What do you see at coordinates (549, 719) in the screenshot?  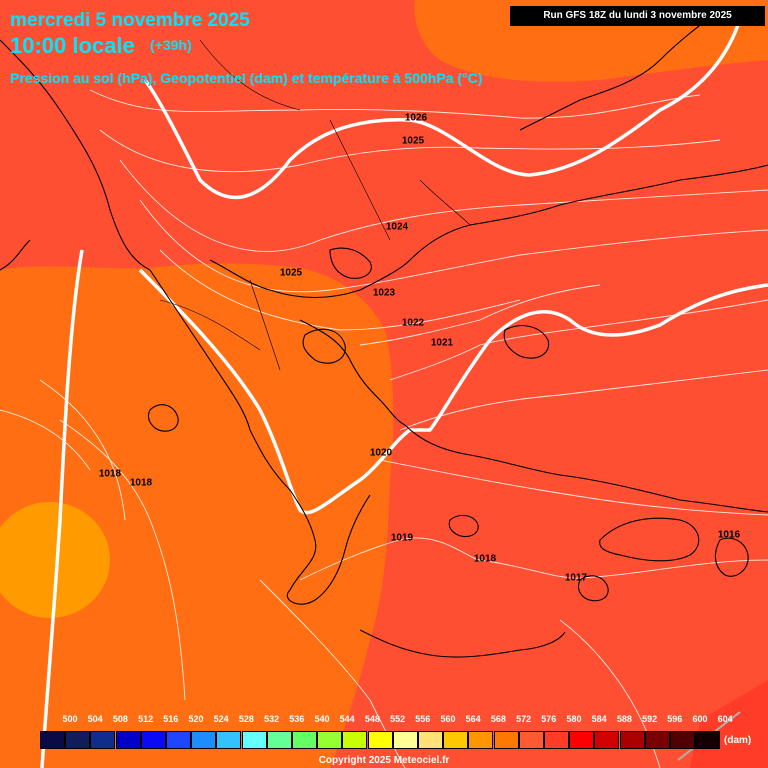 I see `legend-value: 576` at bounding box center [549, 719].